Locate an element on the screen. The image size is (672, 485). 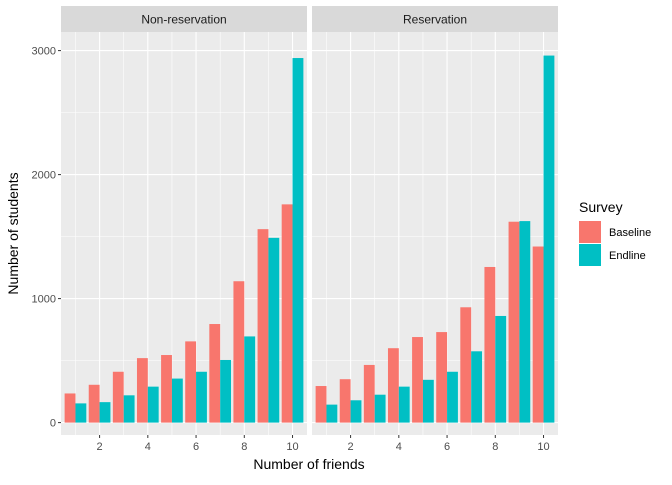
legend: Survey Baseline Endline is located at coordinates (615, 232).